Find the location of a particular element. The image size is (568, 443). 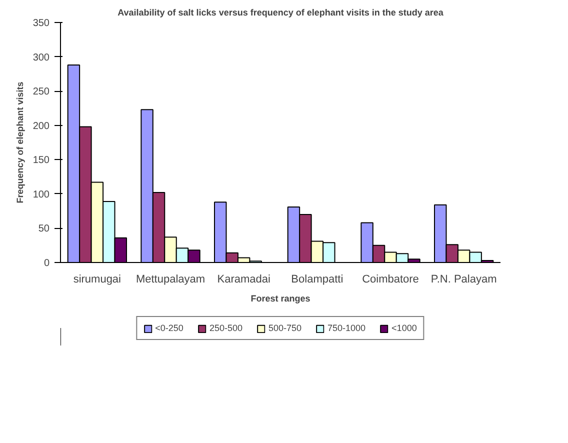

legend-label: <0-250 is located at coordinates (169, 328).